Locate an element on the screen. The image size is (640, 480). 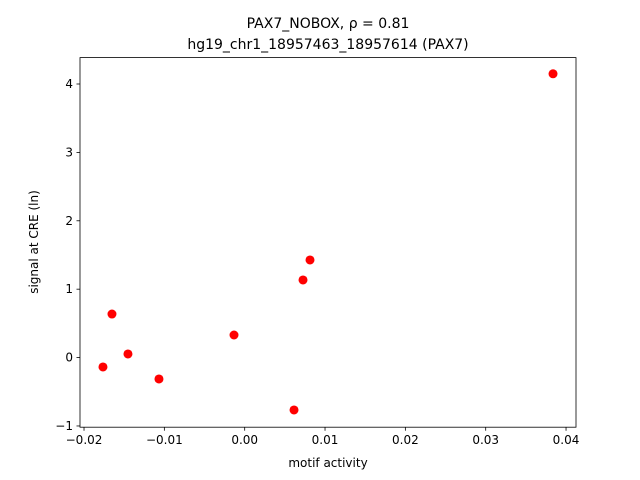
y-tick-label: 3 is located at coordinates (69, 152).